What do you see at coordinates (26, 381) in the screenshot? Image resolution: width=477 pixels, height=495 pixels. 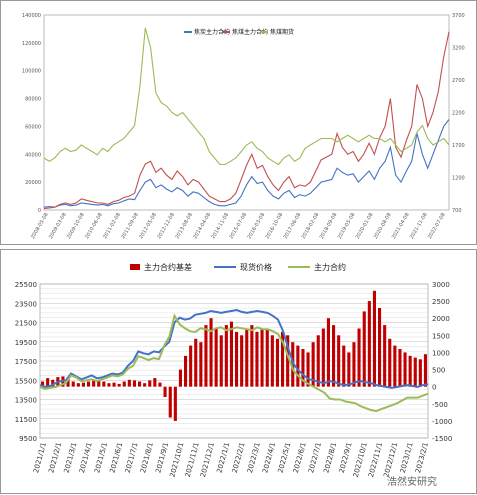 I see `chart2-left-tick-label: 15500` at bounding box center [26, 381].